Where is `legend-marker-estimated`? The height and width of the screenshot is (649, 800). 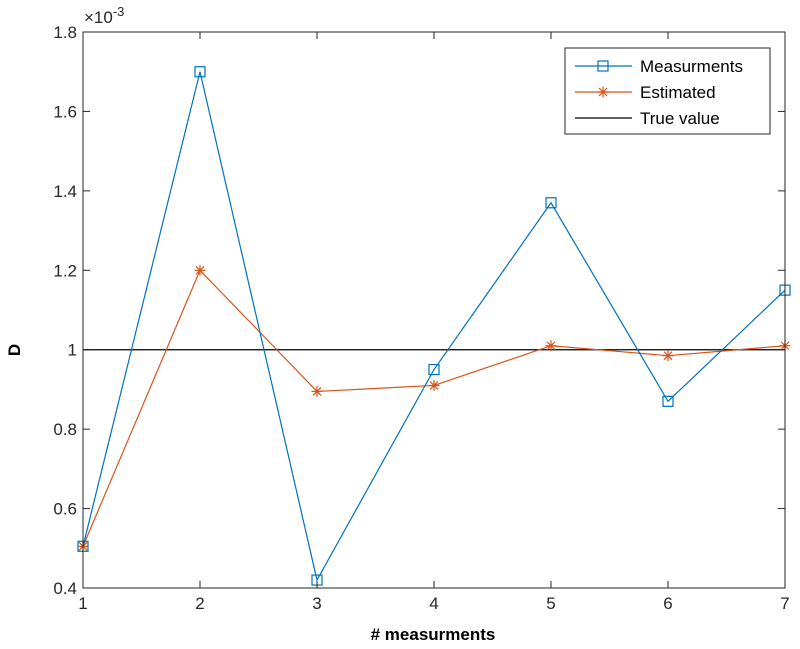
legend-marker-estimated is located at coordinates (603, 92).